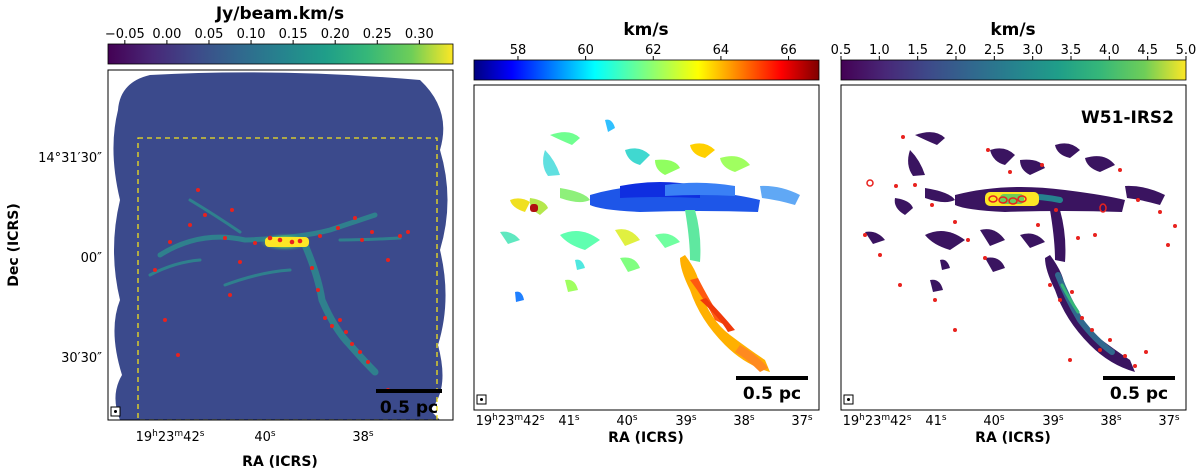 The image size is (1200, 473). I want to click on scalebar-label-left: 0.5 pc, so click(409, 408).